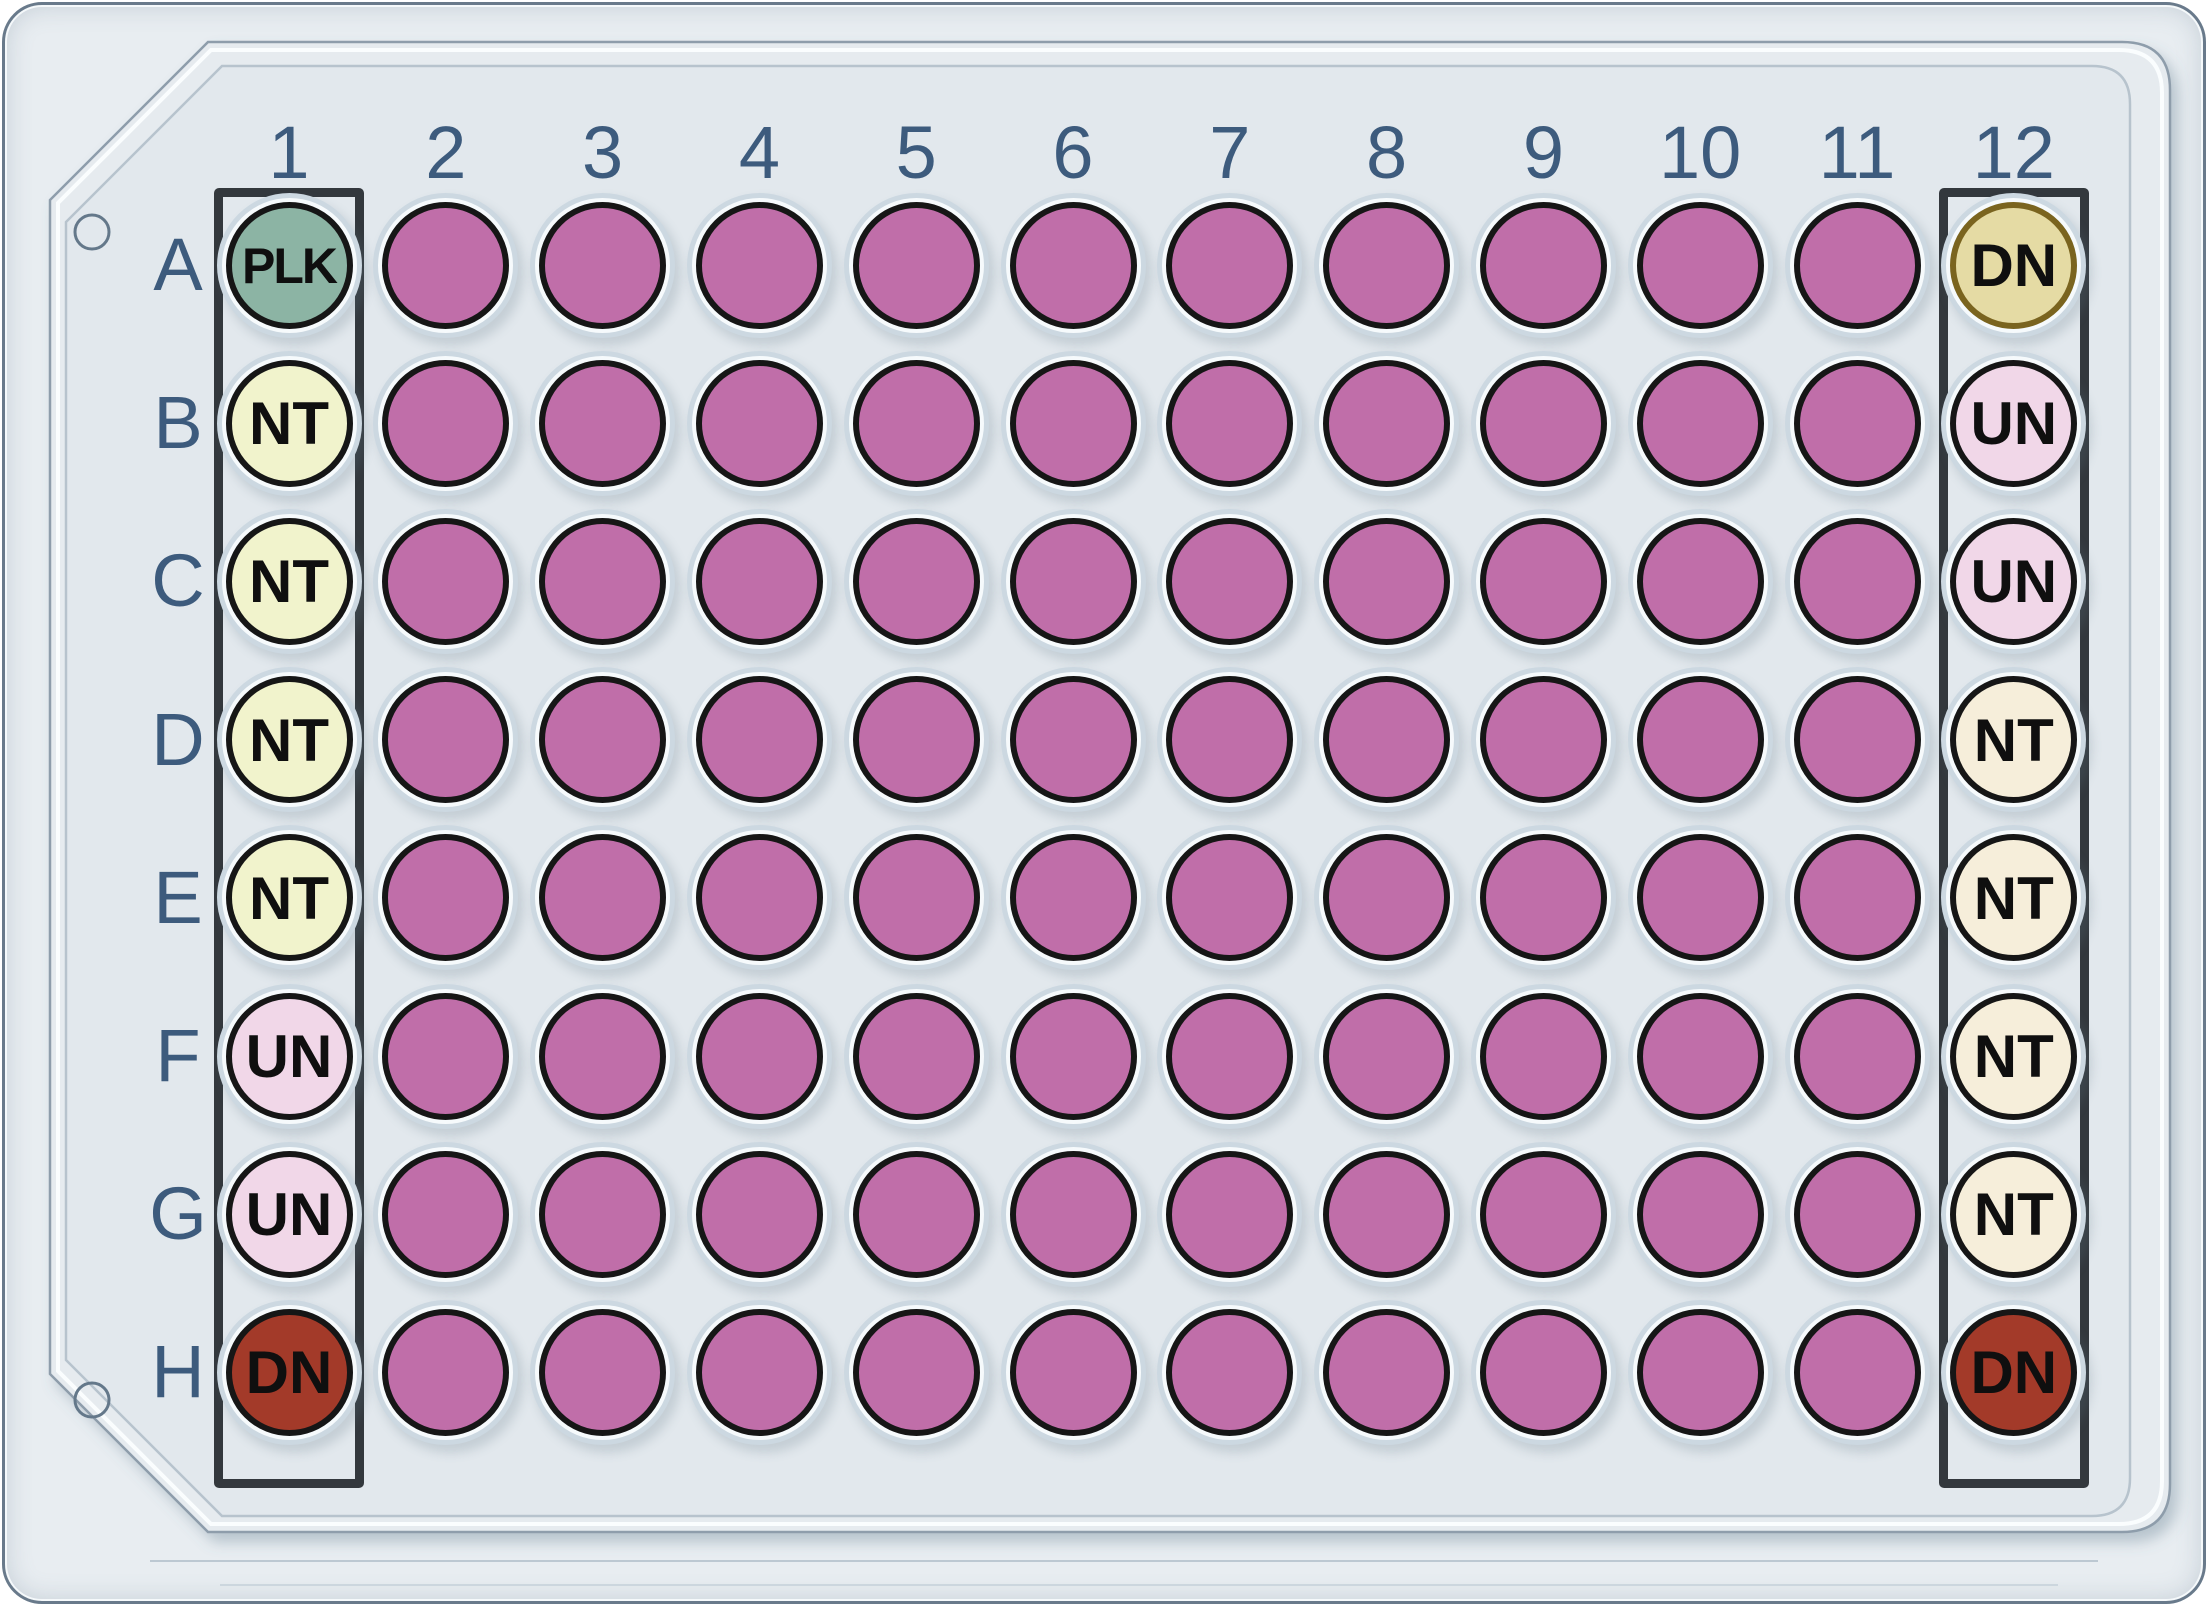 The image size is (2208, 1606). Describe the element at coordinates (1700, 581) in the screenshot. I see `well-C10` at that location.